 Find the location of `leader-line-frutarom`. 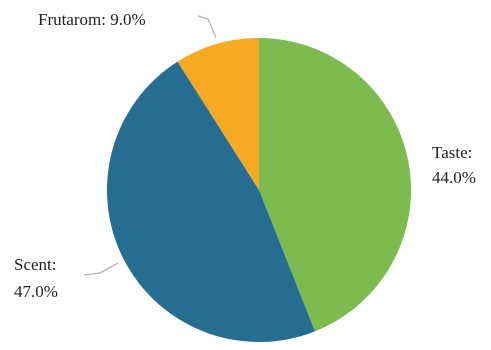

leader-line-frutarom is located at coordinates (207, 27).